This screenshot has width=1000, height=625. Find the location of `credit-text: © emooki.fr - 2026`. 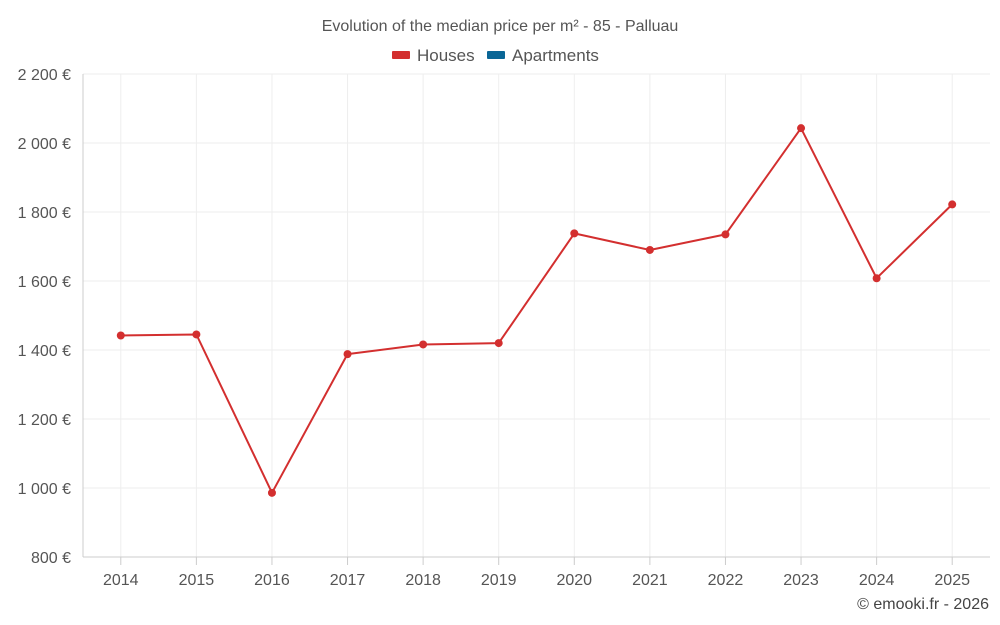

credit-text: © emooki.fr - 2026 is located at coordinates (923, 604).